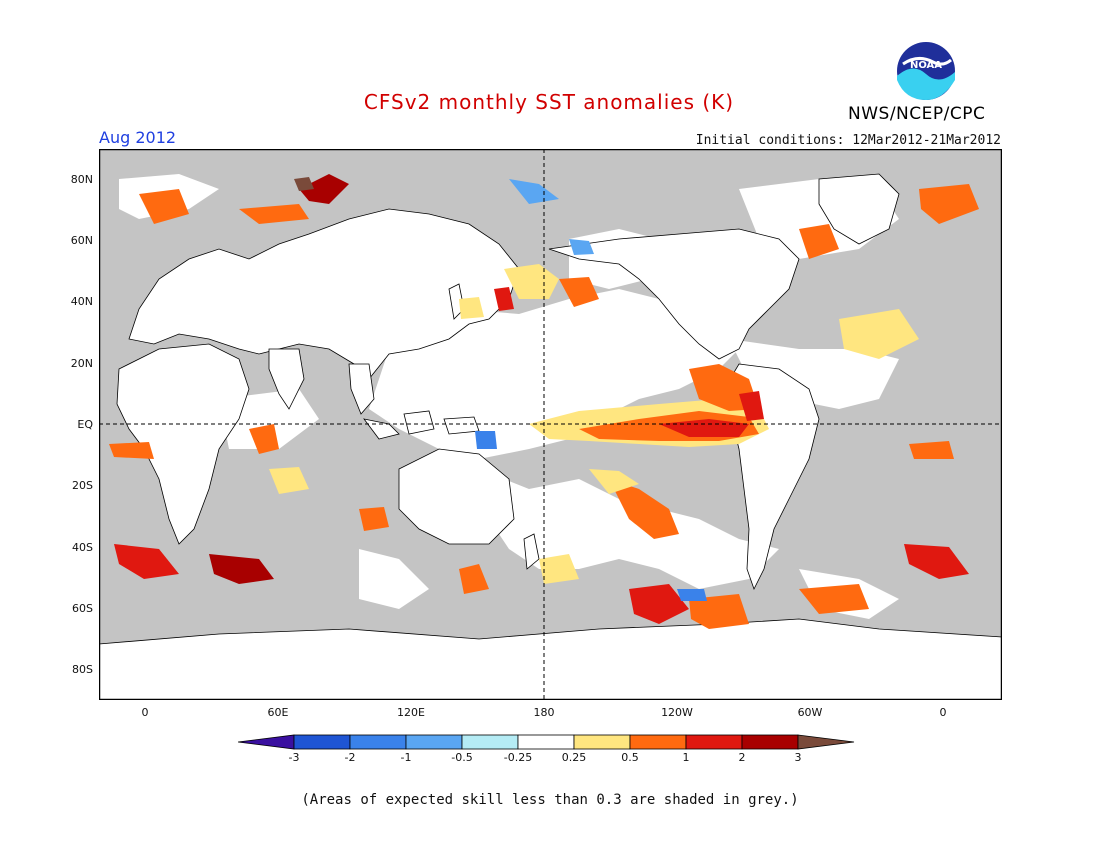 Image resolution: width=1100 pixels, height=850 pixels. Describe the element at coordinates (574, 757) in the screenshot. I see `colorbar-label: 0.25` at that location.